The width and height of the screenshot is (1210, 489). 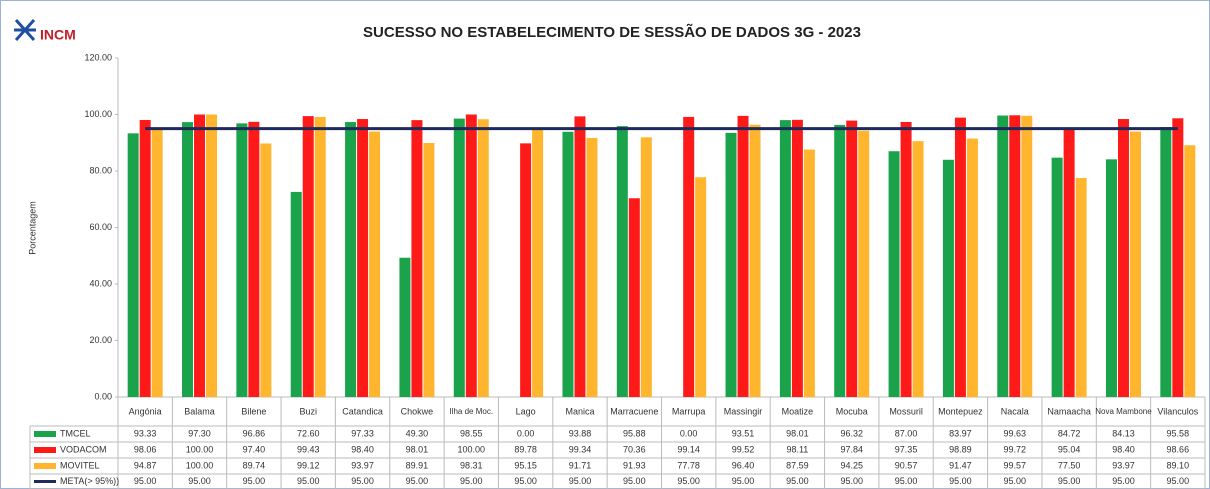 What do you see at coordinates (32, 228) in the screenshot?
I see `y-axis-label: Porcentagem` at bounding box center [32, 228].